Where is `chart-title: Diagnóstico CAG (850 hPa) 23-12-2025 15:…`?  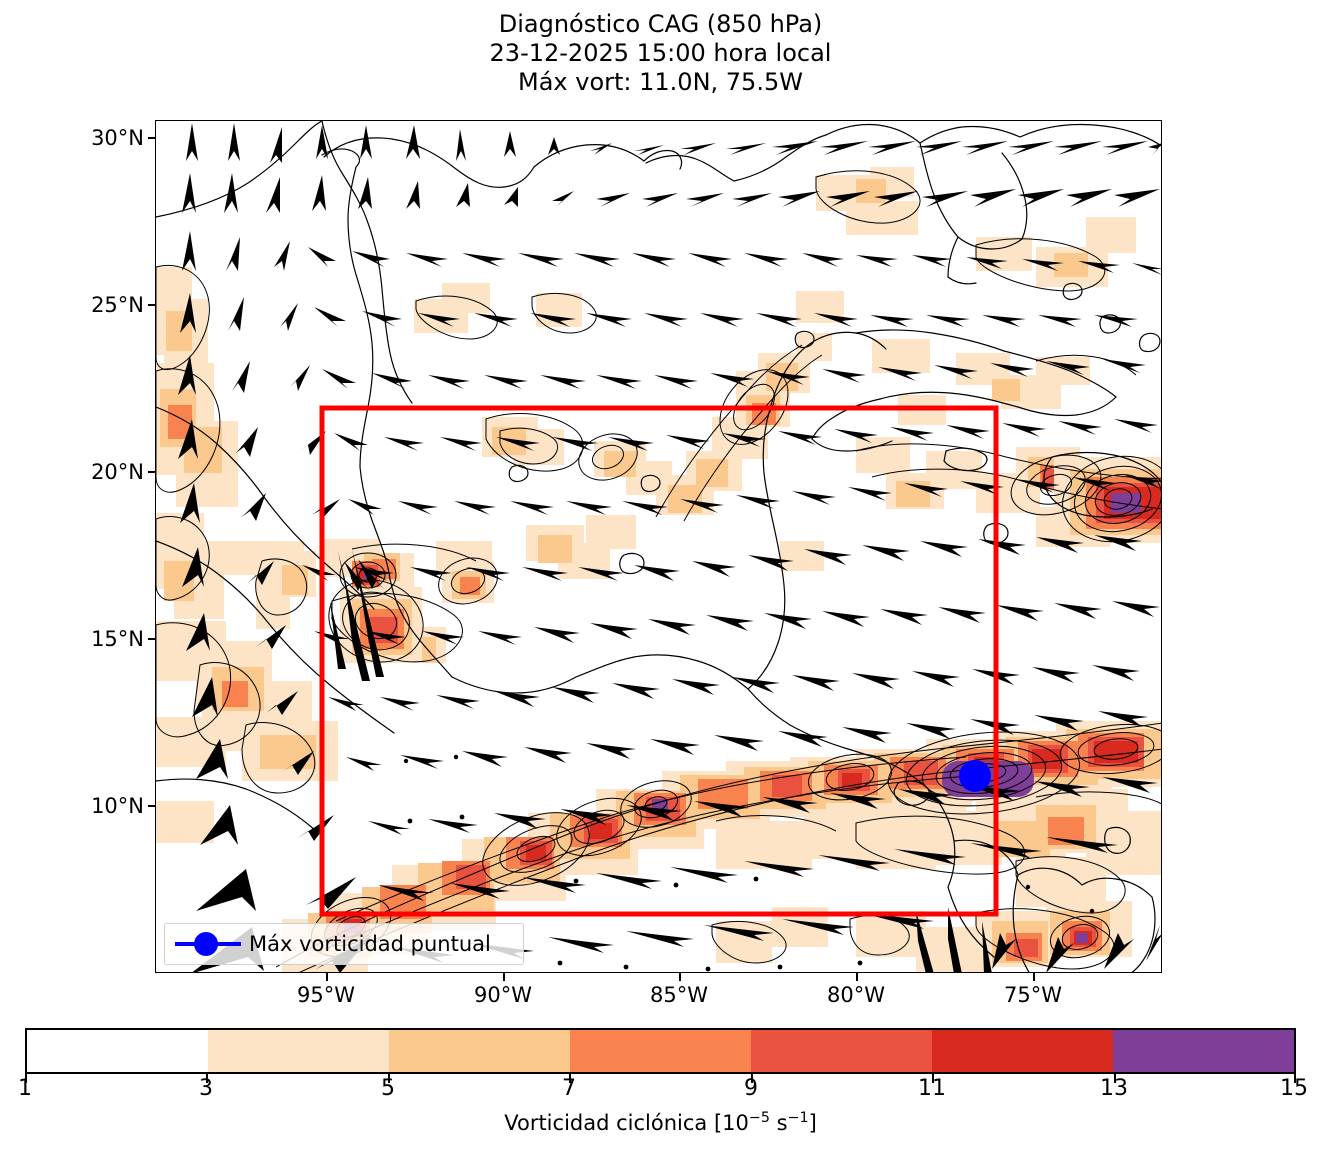
chart-title: Diagnóstico CAG (850 hPa) 23-12-2025 15:… is located at coordinates (660, 53).